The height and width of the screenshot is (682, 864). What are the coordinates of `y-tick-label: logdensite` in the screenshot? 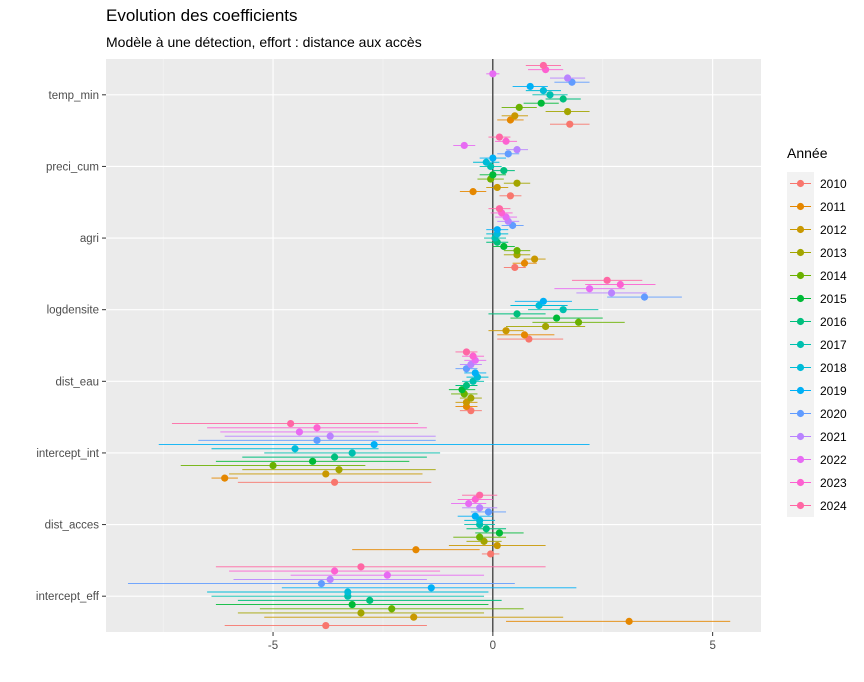 It's located at (73, 311).